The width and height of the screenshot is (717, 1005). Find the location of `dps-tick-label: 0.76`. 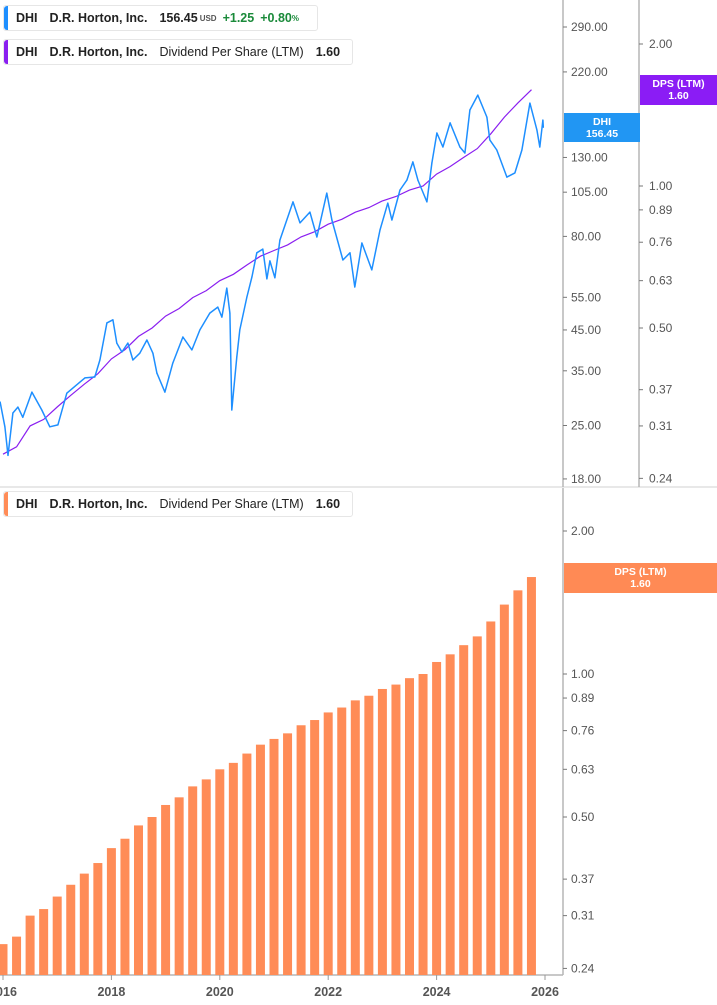

dps-tick-label: 0.76 is located at coordinates (661, 242).